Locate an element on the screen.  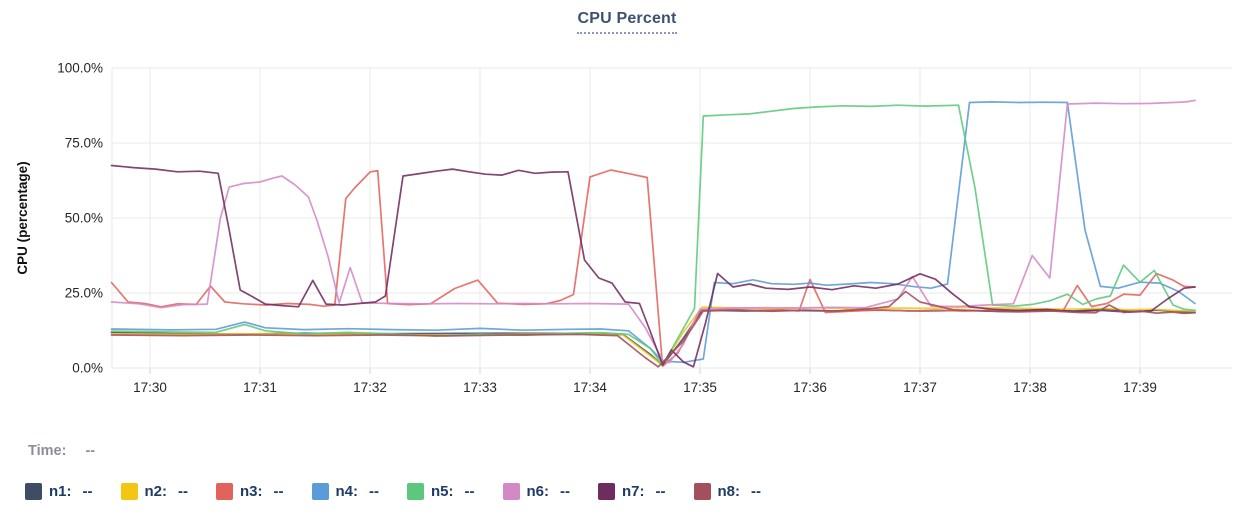
legend-value-n1: -- is located at coordinates (87, 491).